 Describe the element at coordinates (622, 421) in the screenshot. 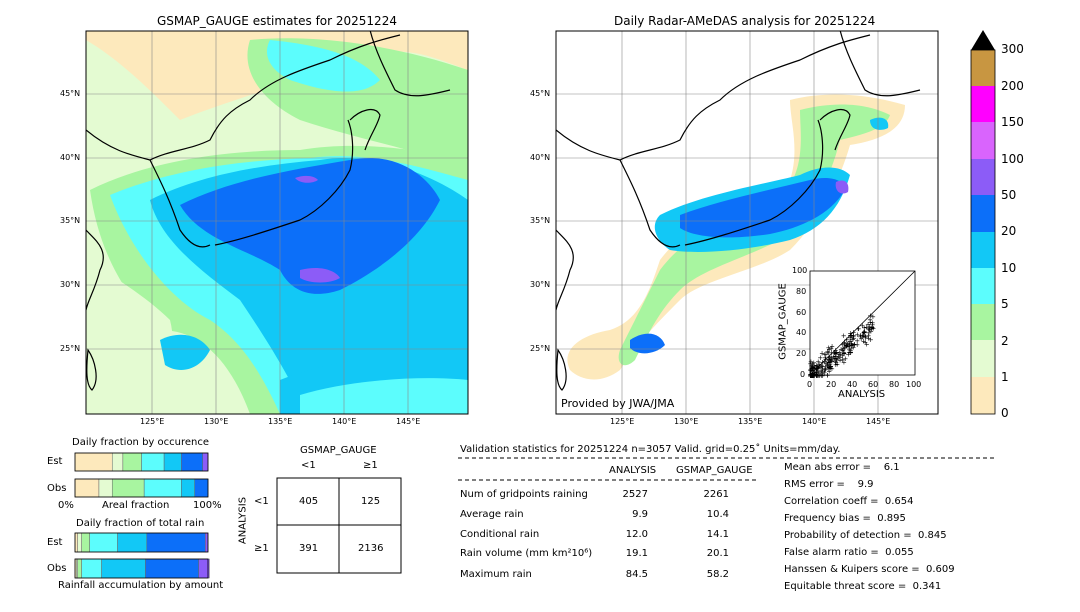

I see `right-lon-label-125: 125°E` at that location.